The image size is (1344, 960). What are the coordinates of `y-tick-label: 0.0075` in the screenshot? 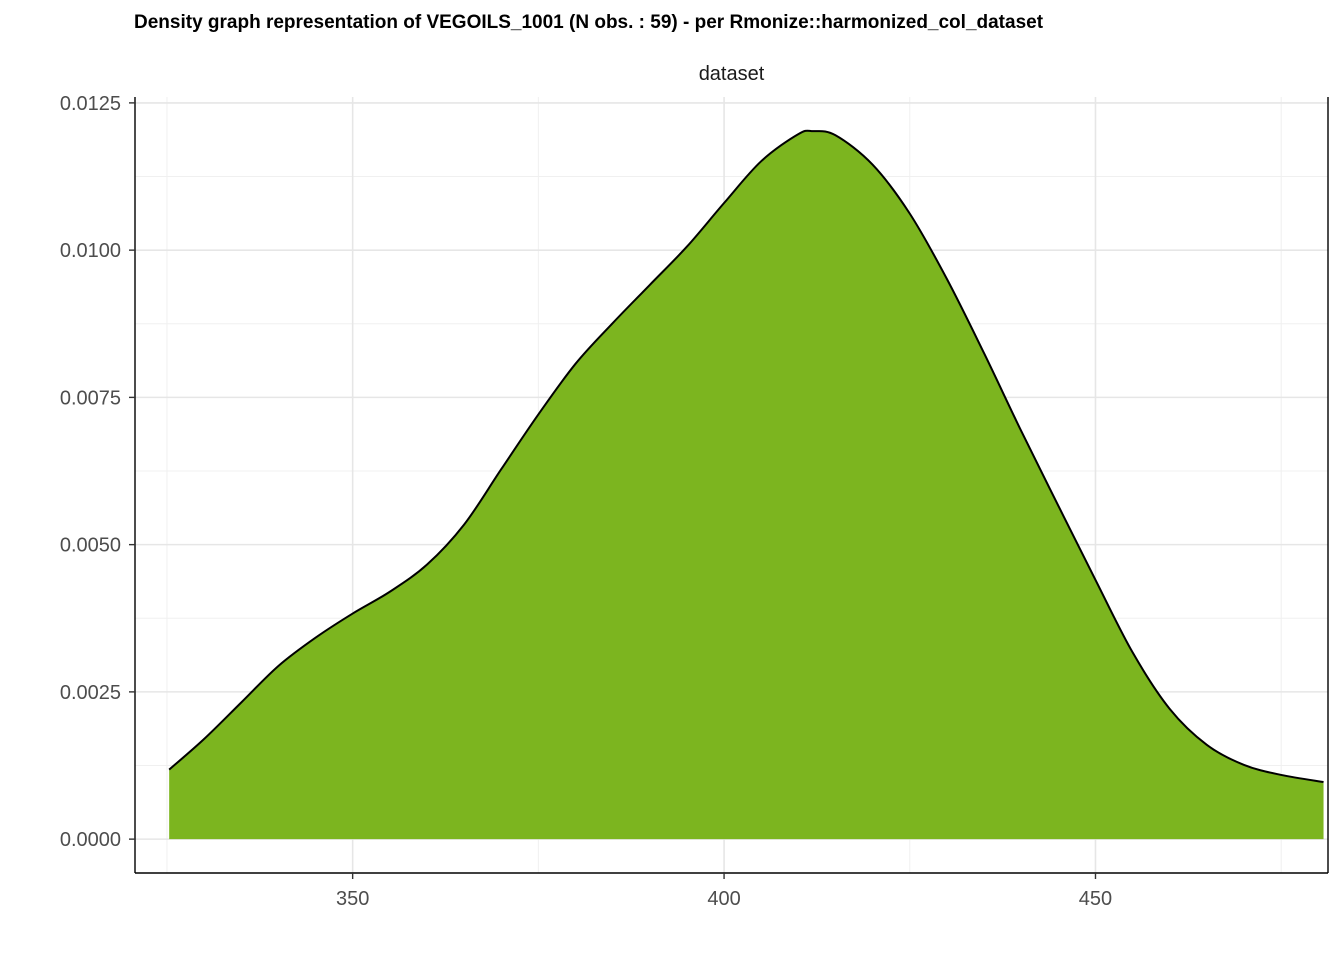 It's located at (90, 398).